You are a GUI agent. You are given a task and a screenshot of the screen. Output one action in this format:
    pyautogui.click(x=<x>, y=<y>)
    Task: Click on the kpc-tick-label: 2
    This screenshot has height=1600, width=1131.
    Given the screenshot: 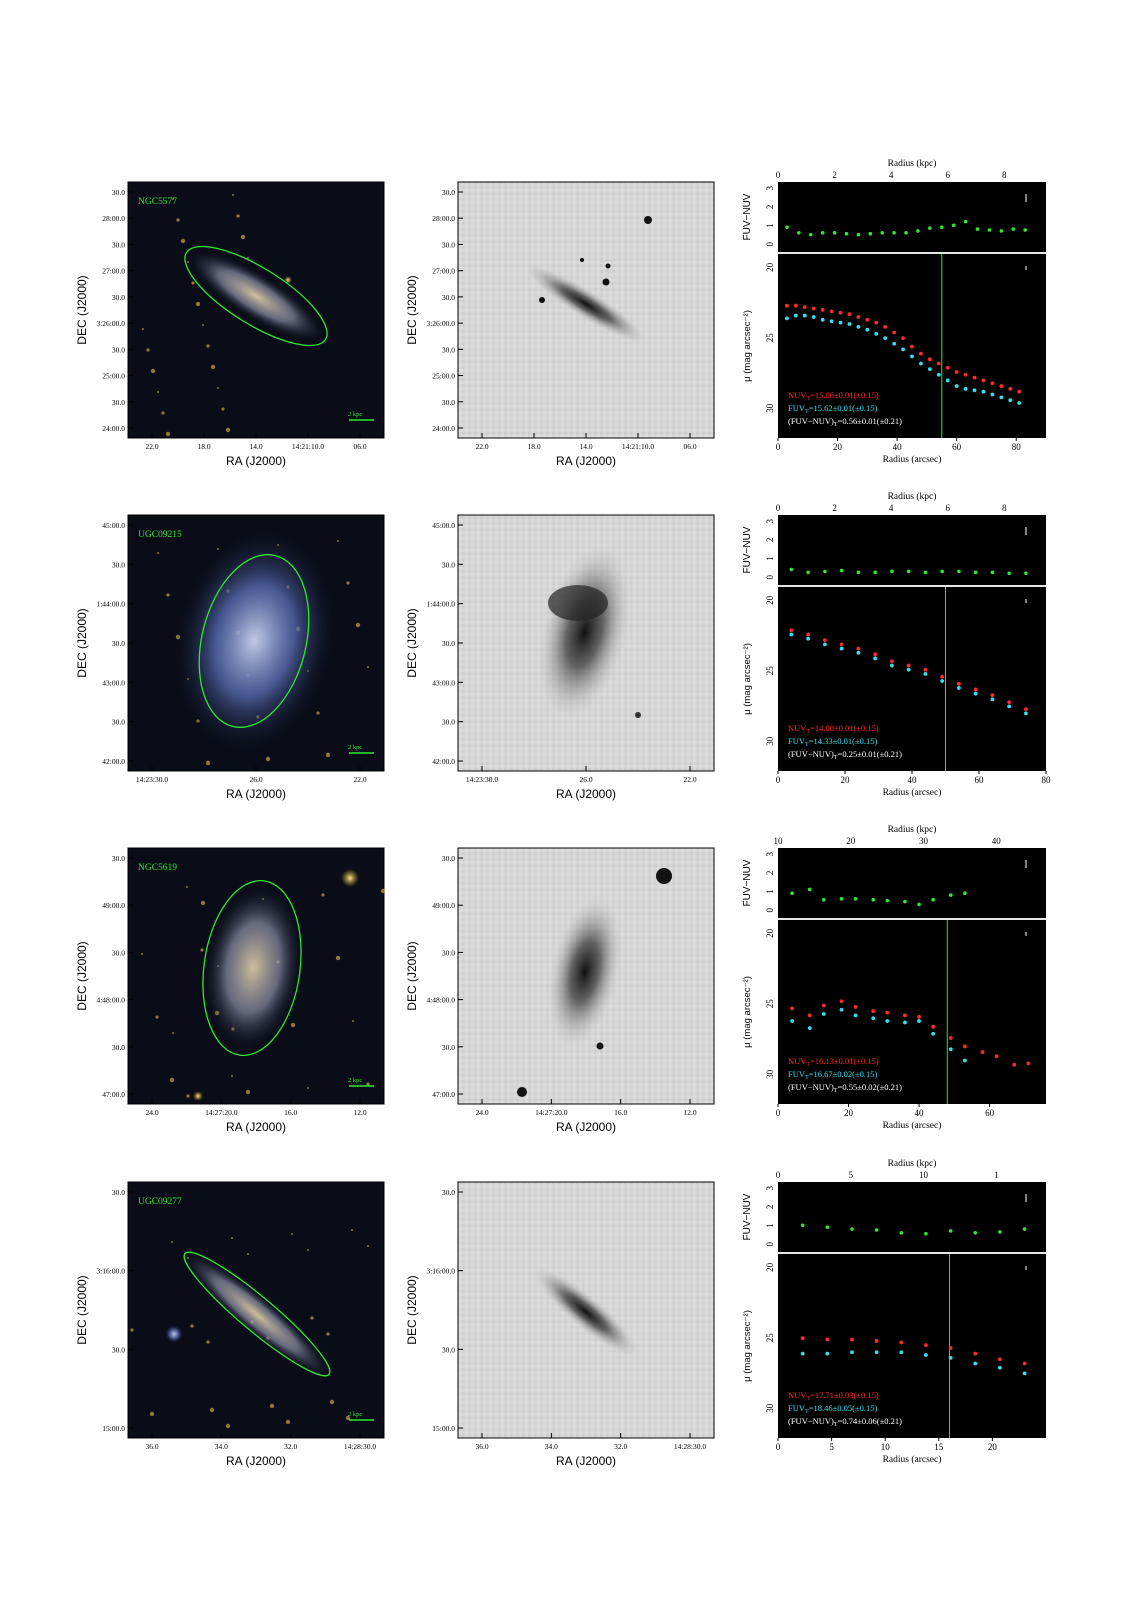 What is the action you would take?
    pyautogui.click(x=834, y=508)
    